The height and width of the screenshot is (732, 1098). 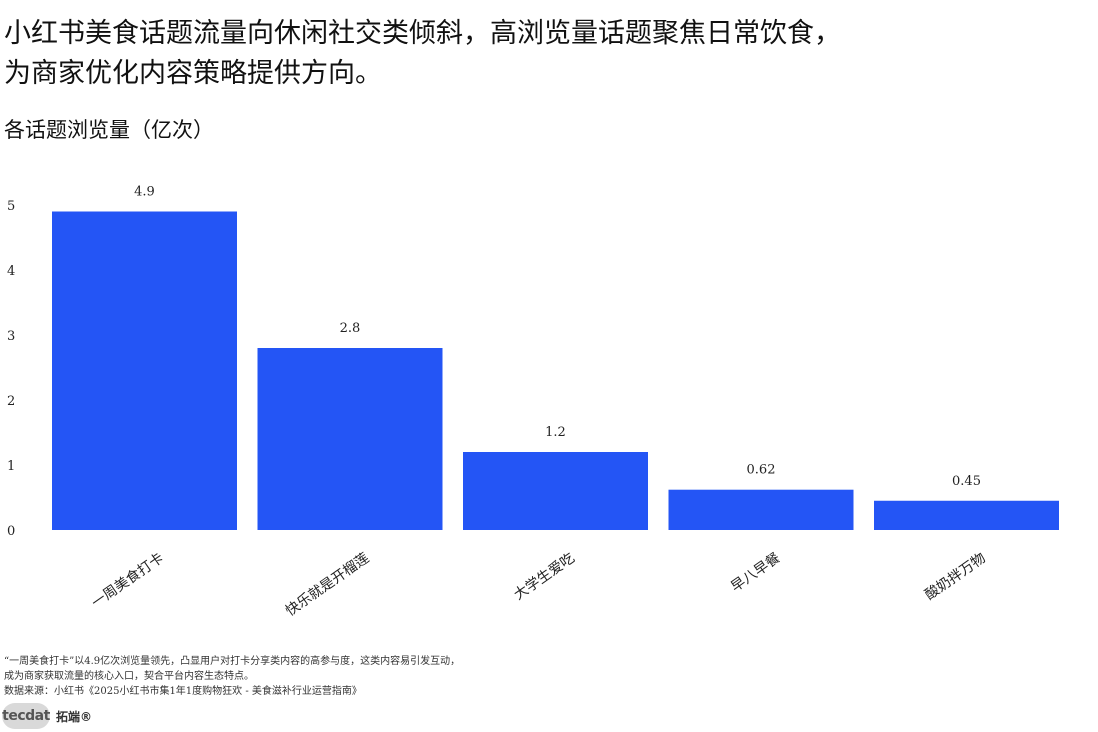 I want to click on y-axis: 0 1 2 3 4 5, so click(x=11, y=369).